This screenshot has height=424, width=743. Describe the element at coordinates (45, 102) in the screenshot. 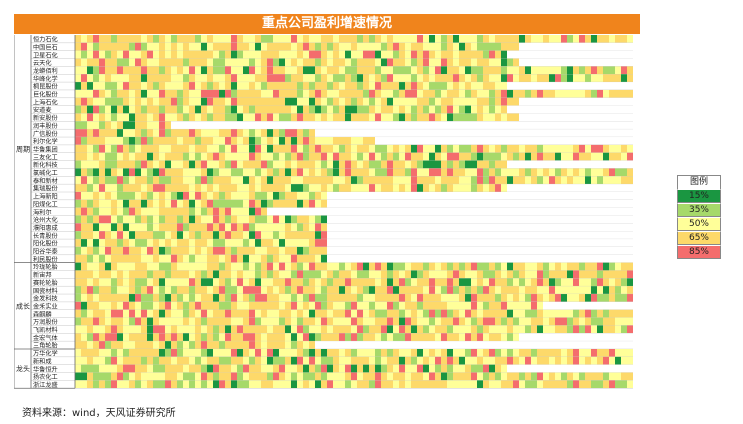

I see `row-label: 上海石化` at that location.